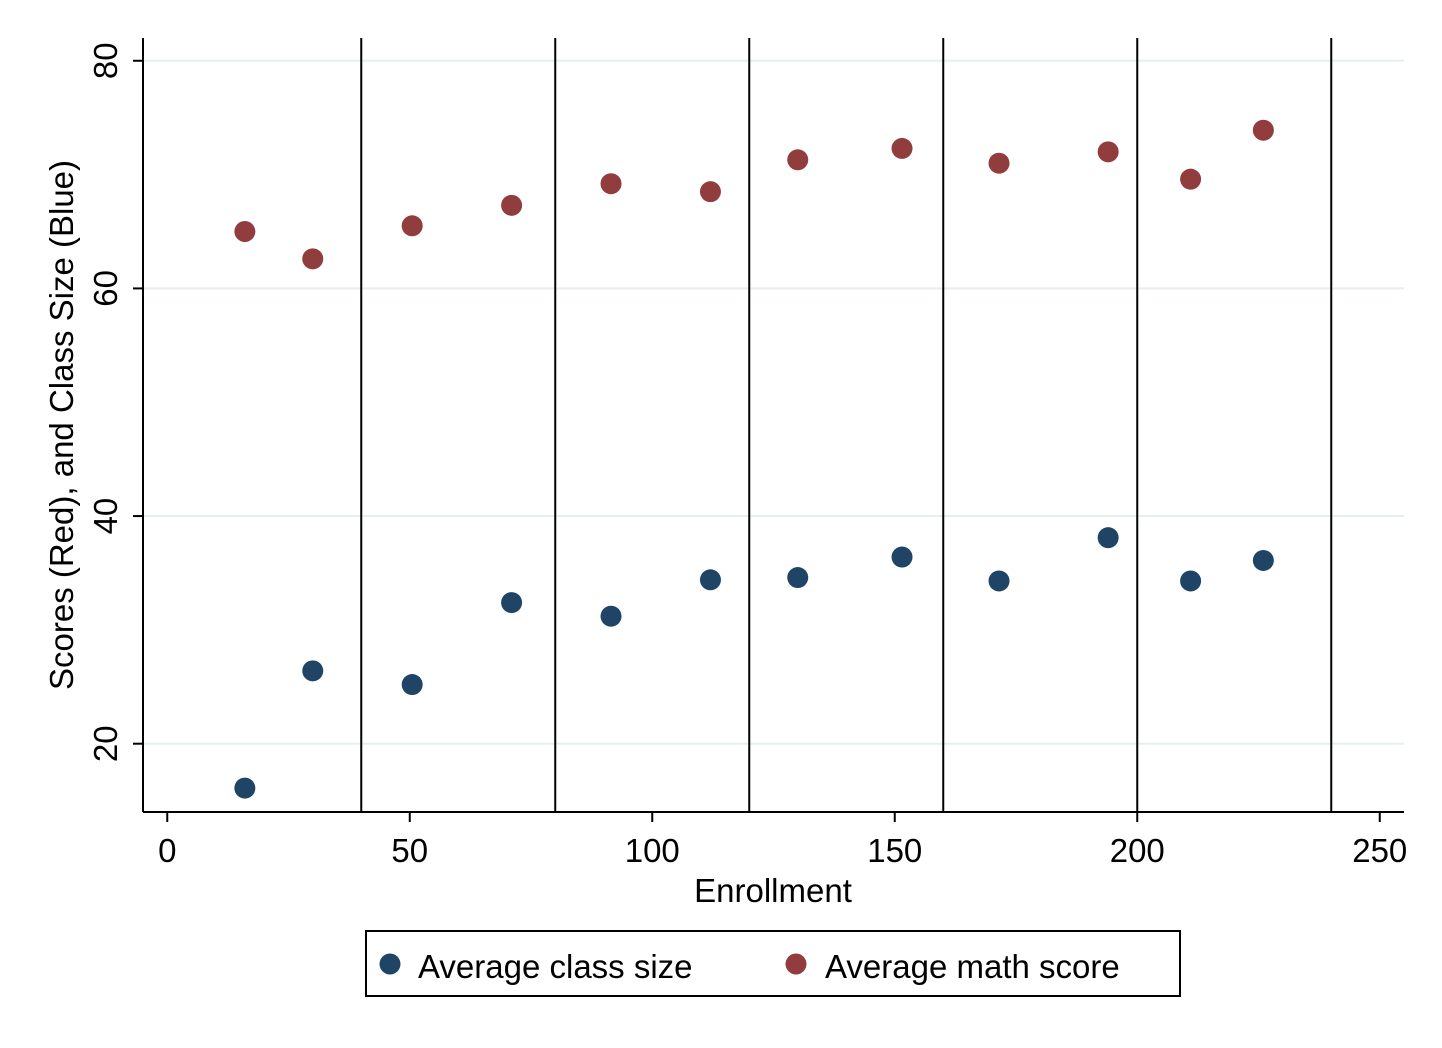 This screenshot has height=1048, width=1442. I want to click on x-tick-label-0: 0, so click(167, 850).